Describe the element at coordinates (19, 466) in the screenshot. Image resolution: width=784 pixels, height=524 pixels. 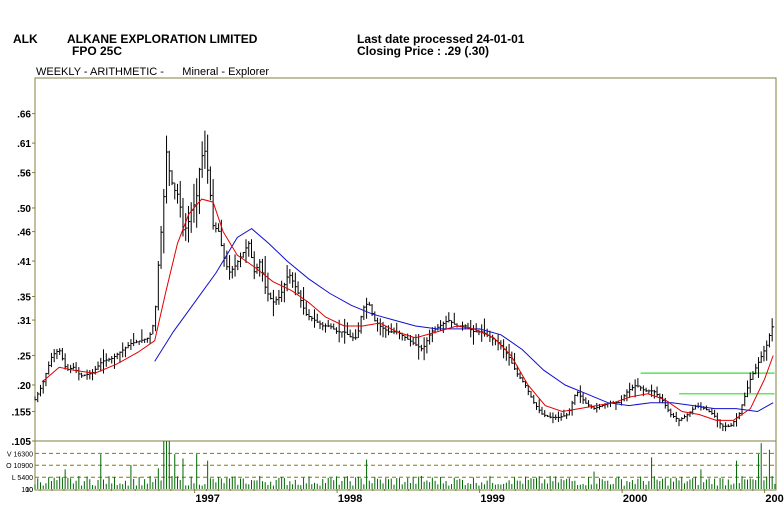
I see `volume-axis-label: O 10900` at that location.